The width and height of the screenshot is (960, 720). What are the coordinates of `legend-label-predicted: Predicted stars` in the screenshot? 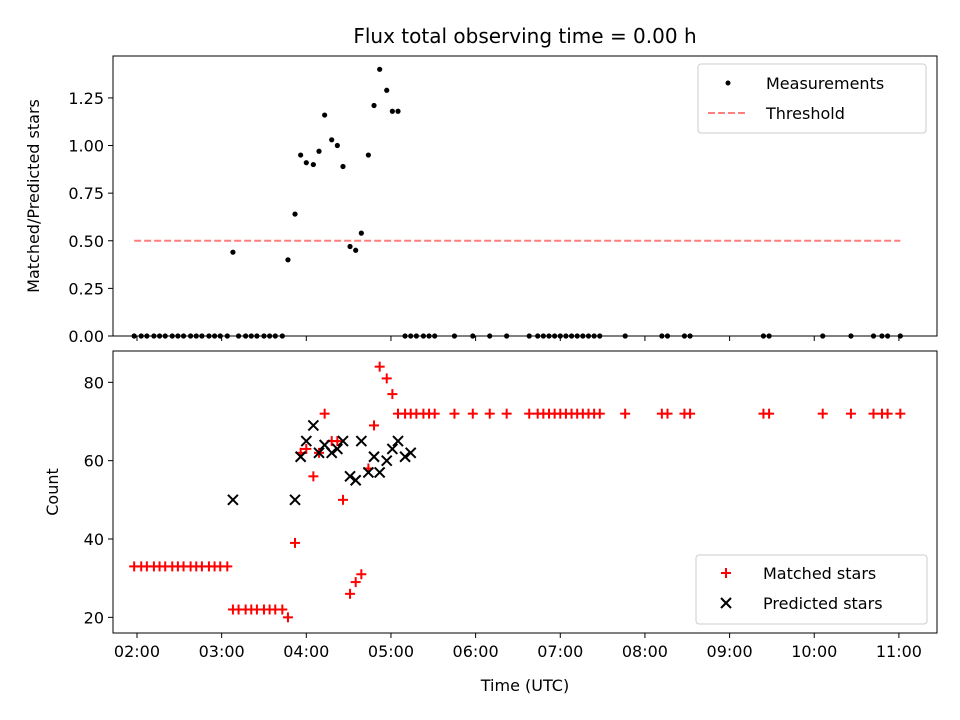 It's located at (823, 603).